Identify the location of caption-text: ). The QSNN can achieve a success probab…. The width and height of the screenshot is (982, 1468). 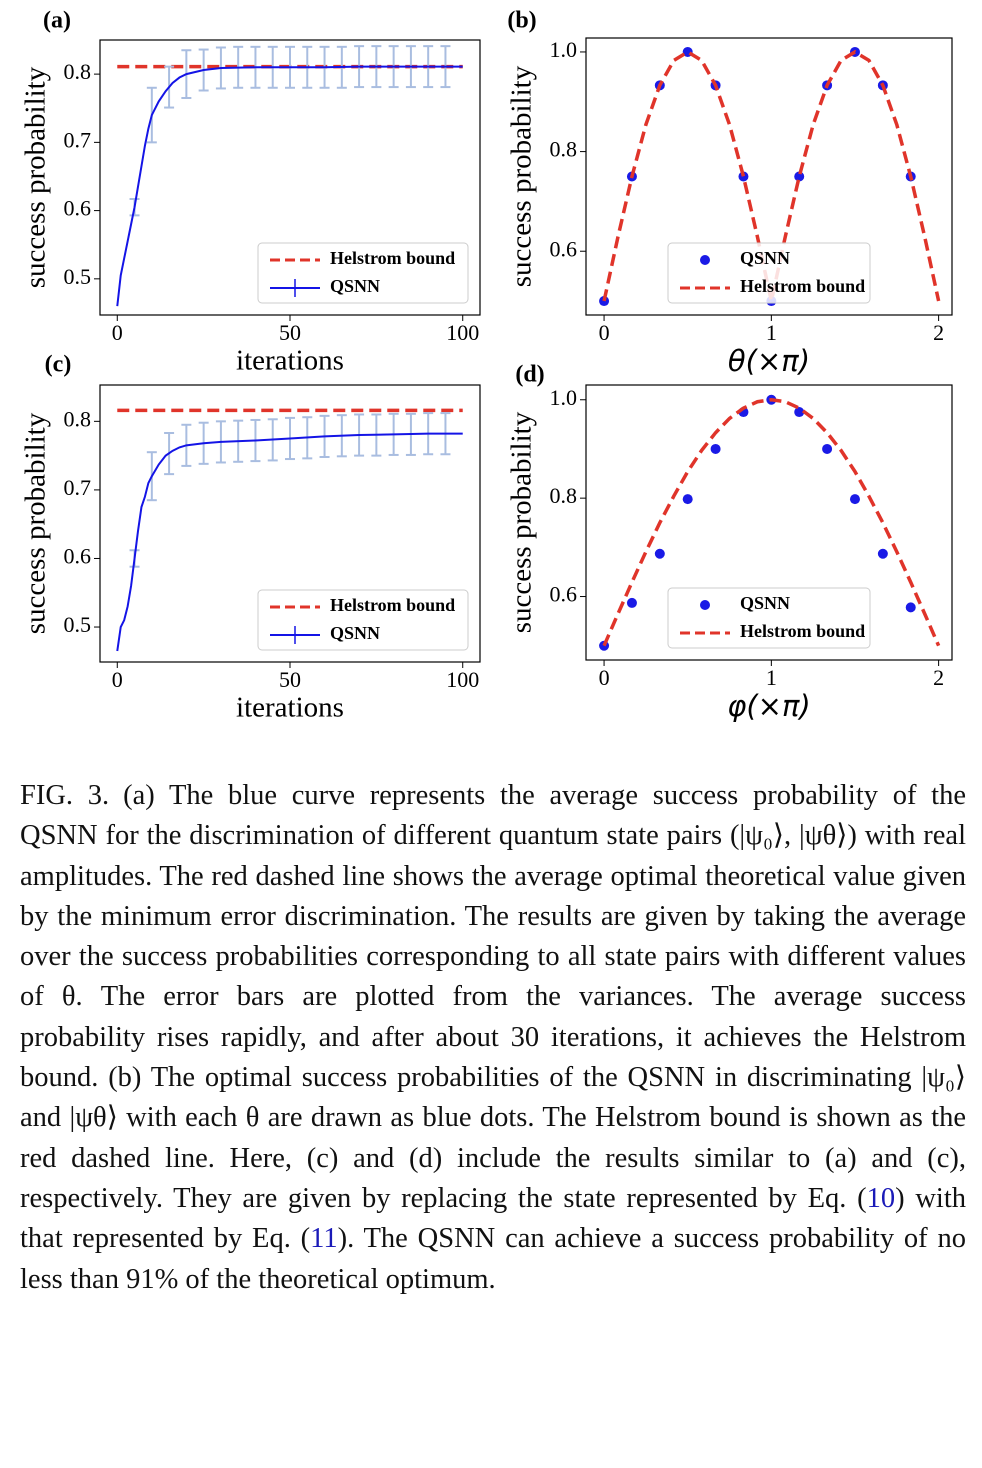
(493, 1259).